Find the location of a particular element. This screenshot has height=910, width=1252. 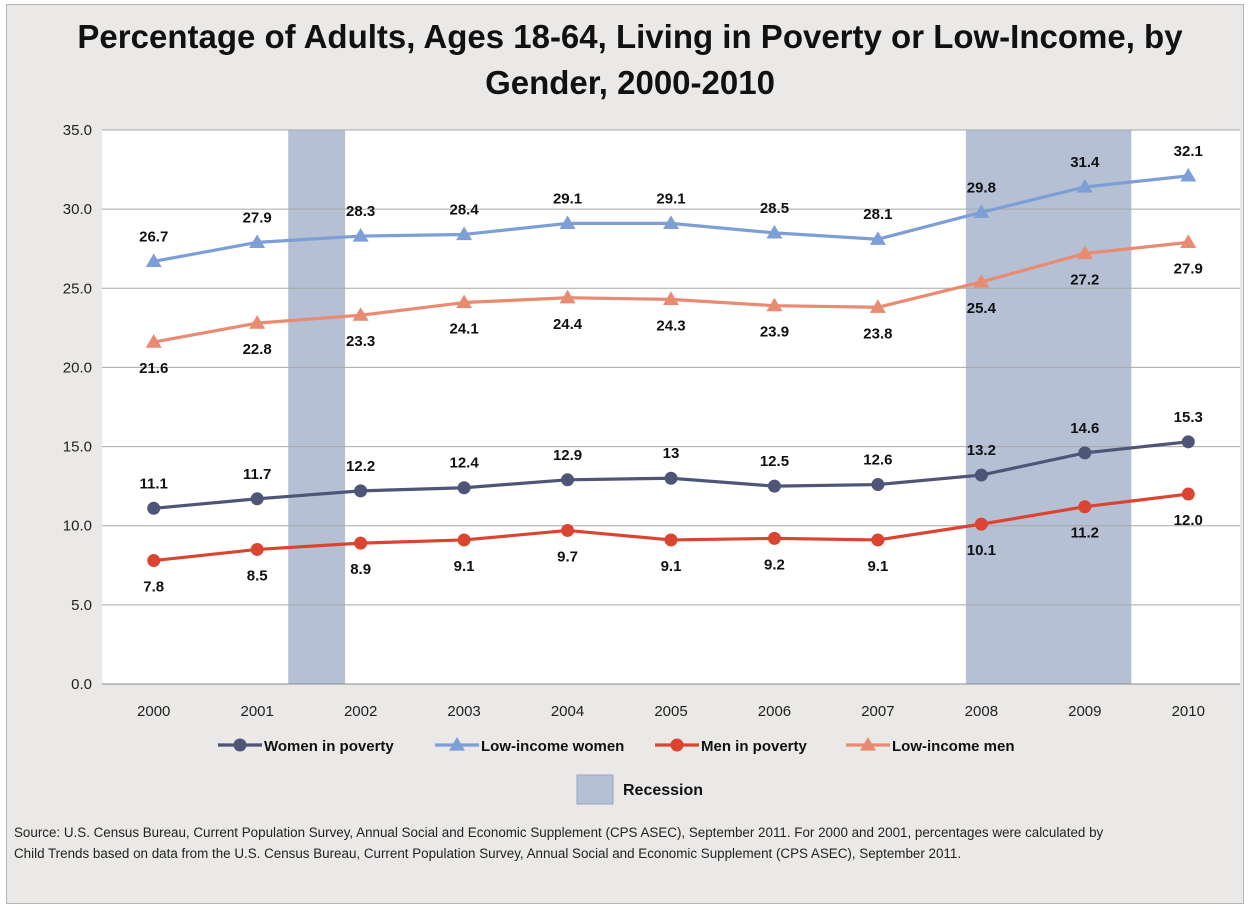

legend-label-men-in-poverty: Men in poverty is located at coordinates (754, 746).